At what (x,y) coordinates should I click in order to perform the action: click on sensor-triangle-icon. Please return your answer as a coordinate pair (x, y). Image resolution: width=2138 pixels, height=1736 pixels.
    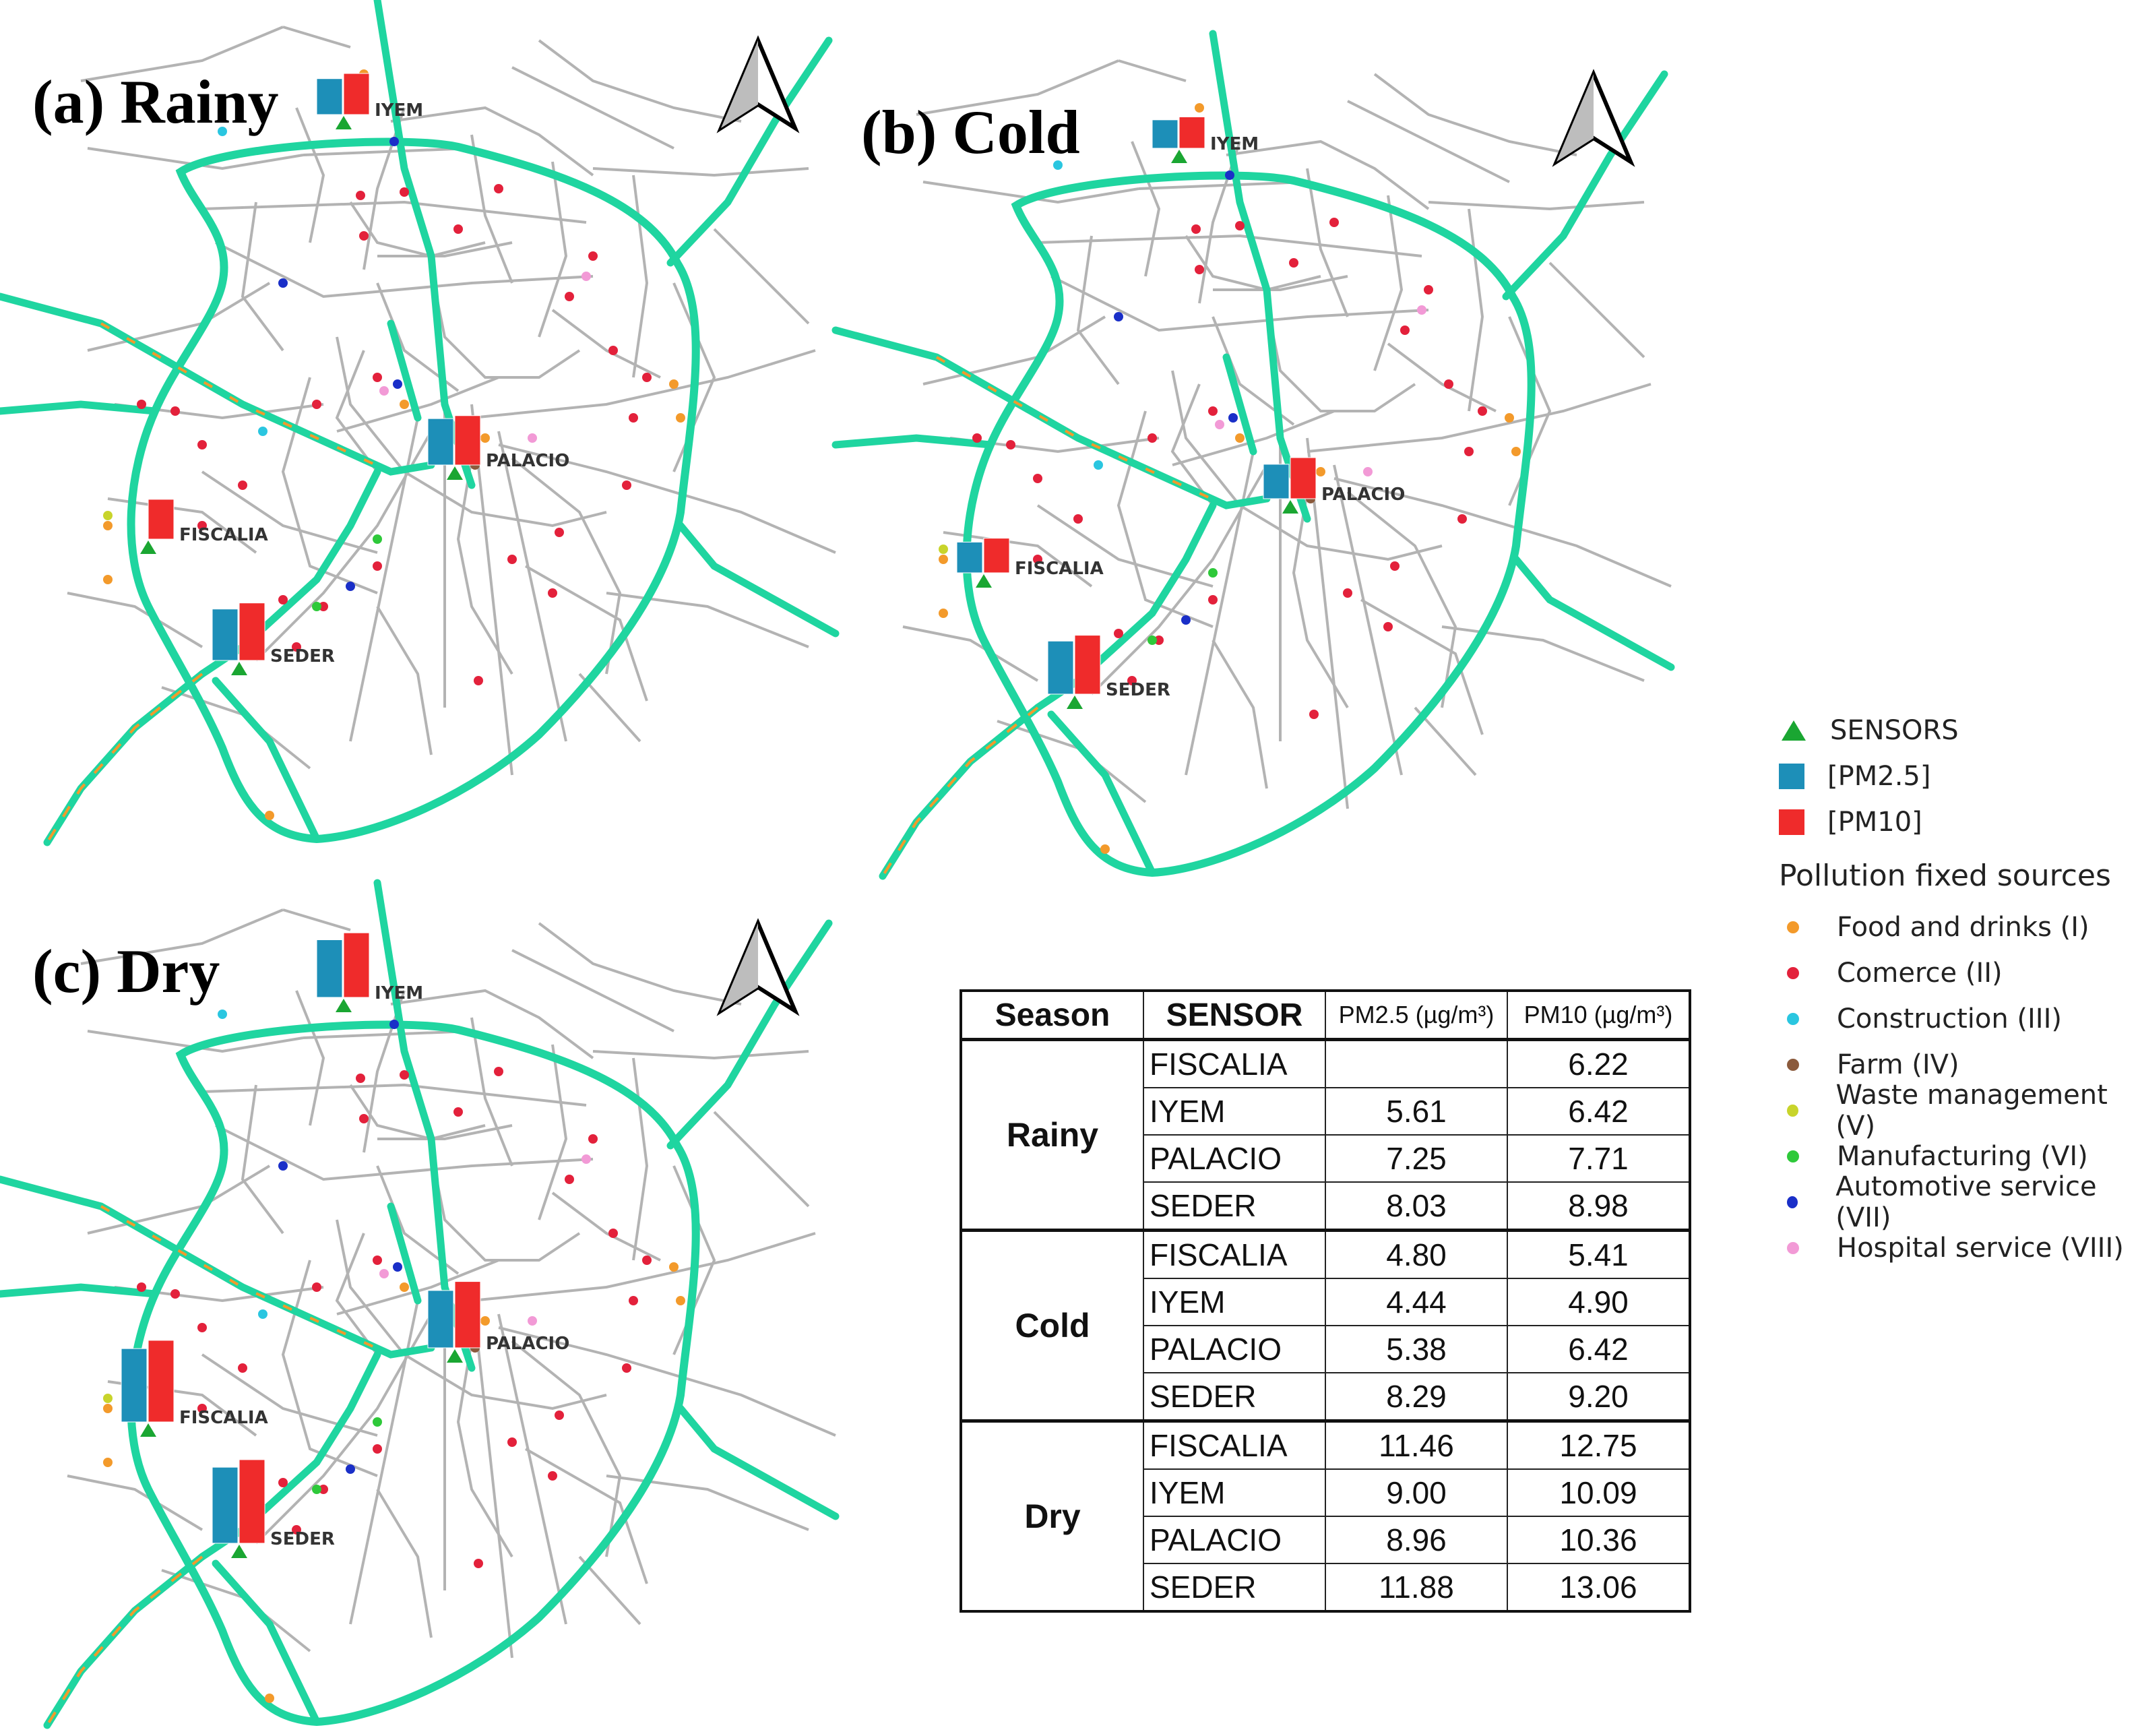
    Looking at the image, I should click on (148, 1430).